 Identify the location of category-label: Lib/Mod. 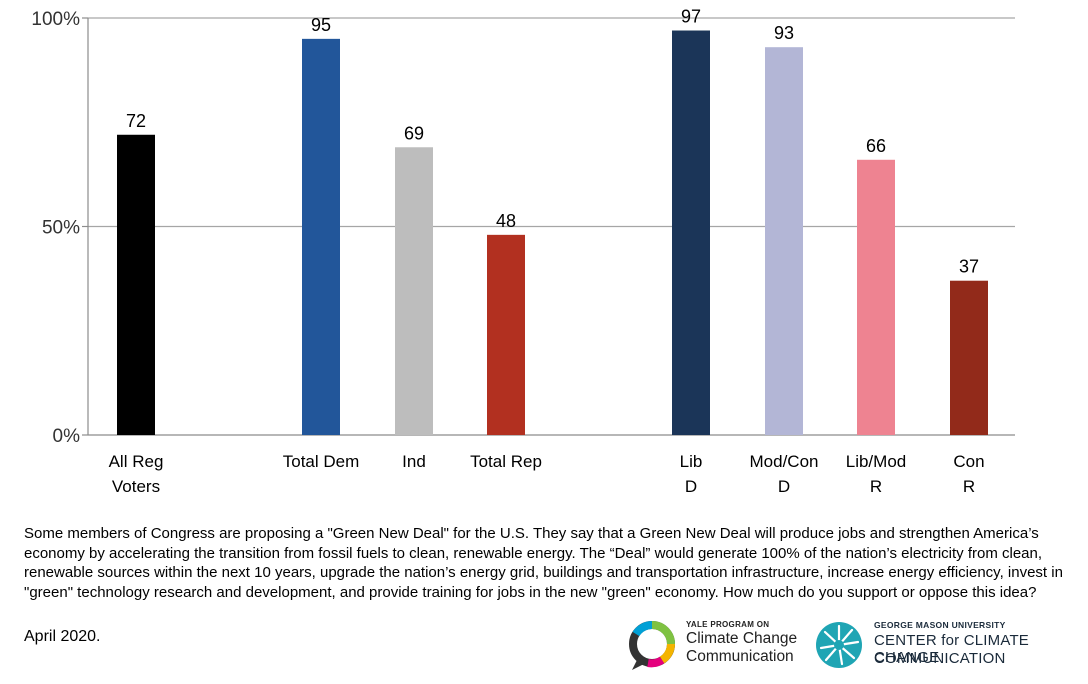
(876, 461).